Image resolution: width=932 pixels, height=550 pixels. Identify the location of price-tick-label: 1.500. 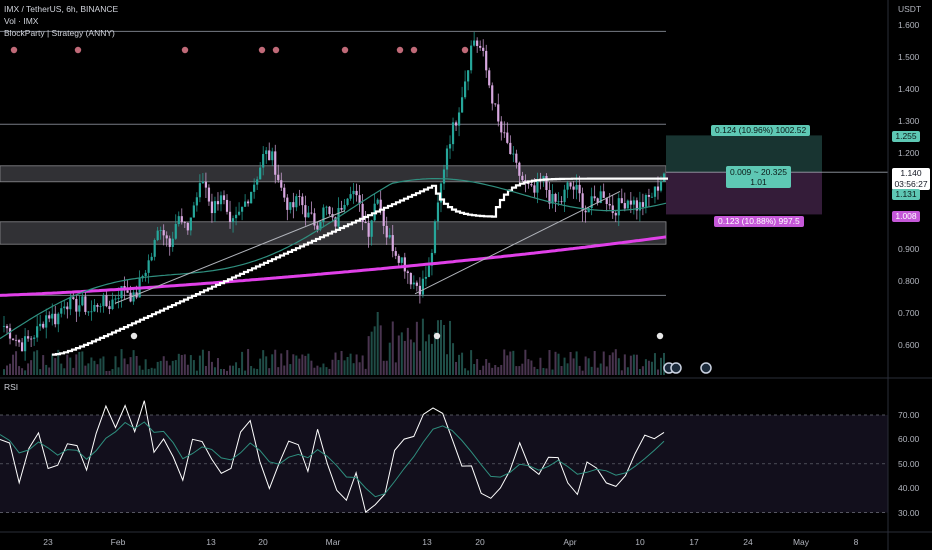
(909, 57).